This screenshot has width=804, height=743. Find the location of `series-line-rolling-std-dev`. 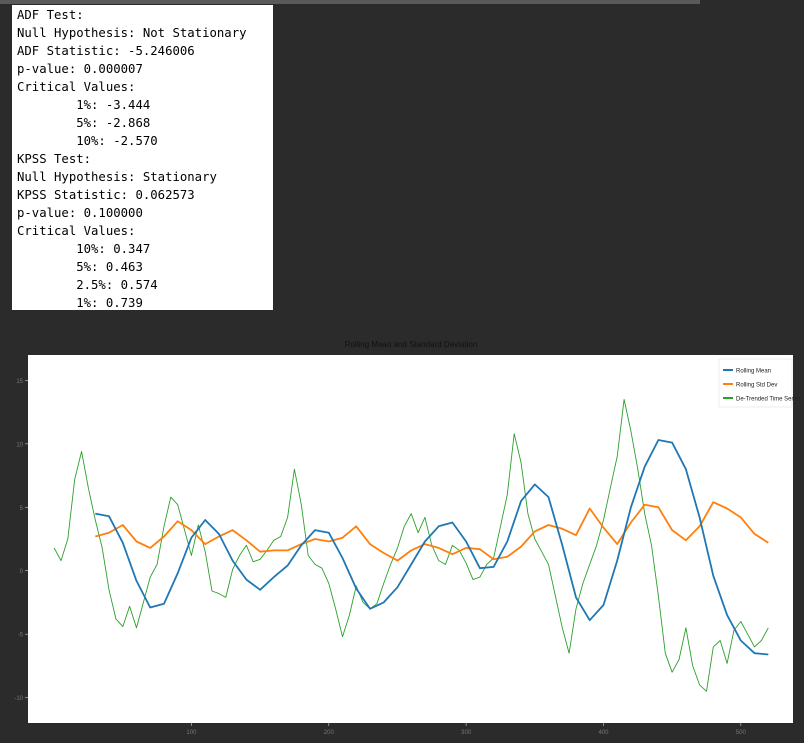

series-line-rolling-std-dev is located at coordinates (432, 531).